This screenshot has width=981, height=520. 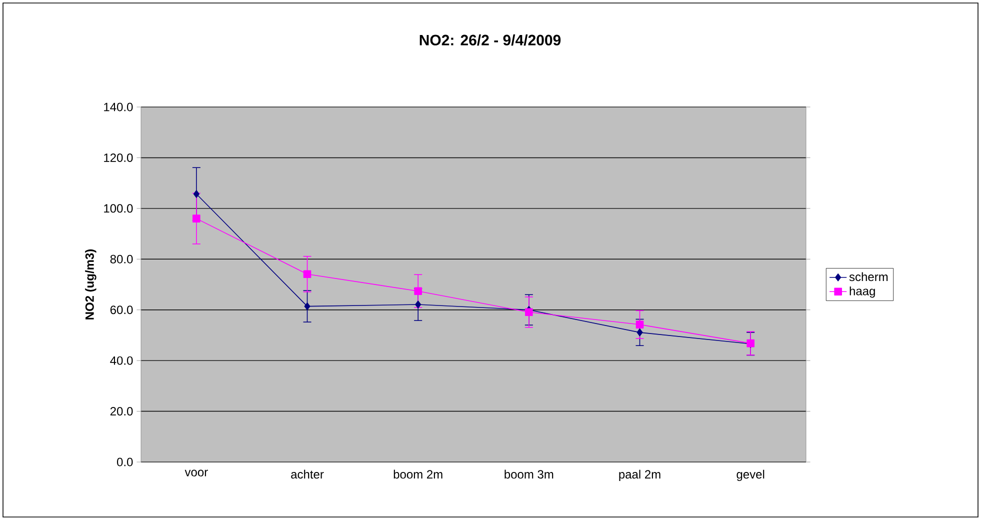 I want to click on y-tick-label: 80.0, so click(x=121, y=259).